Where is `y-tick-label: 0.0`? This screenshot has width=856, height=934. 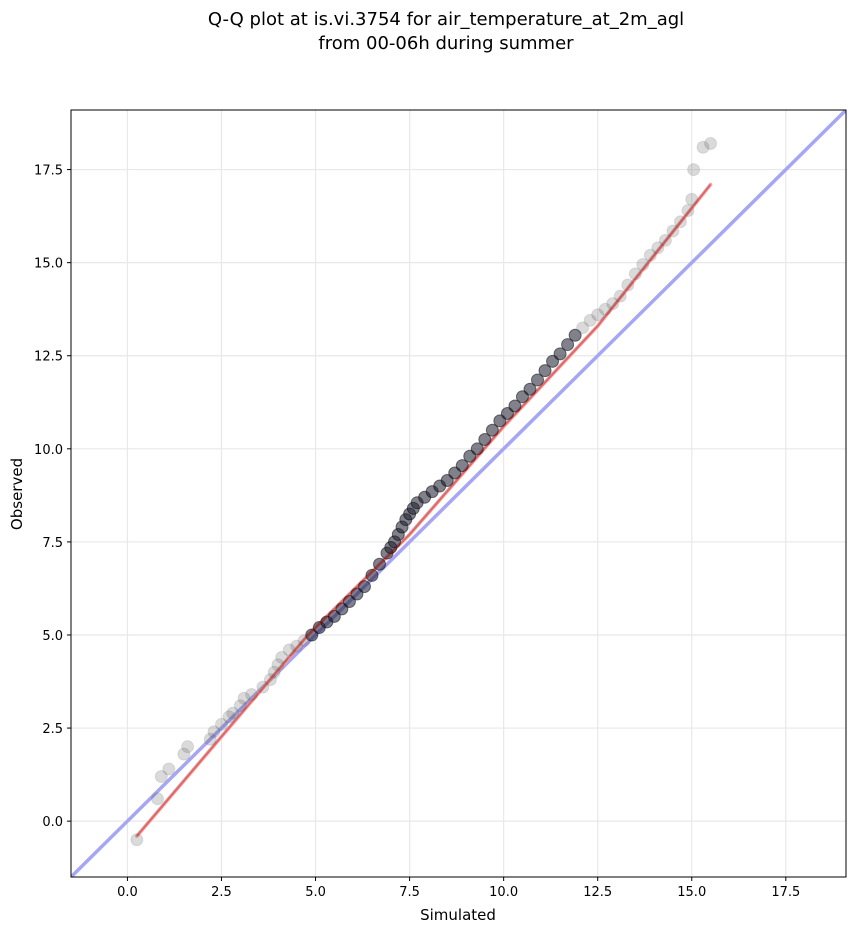
y-tick-label: 0.0 is located at coordinates (52, 822).